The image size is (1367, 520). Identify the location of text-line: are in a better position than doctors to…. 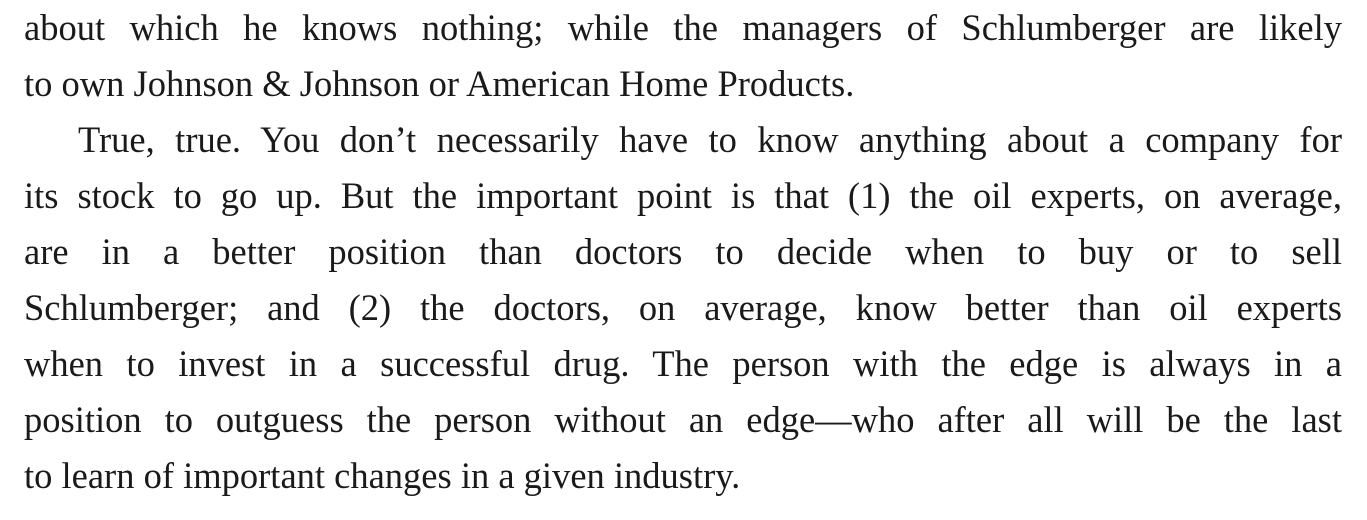
(683, 251).